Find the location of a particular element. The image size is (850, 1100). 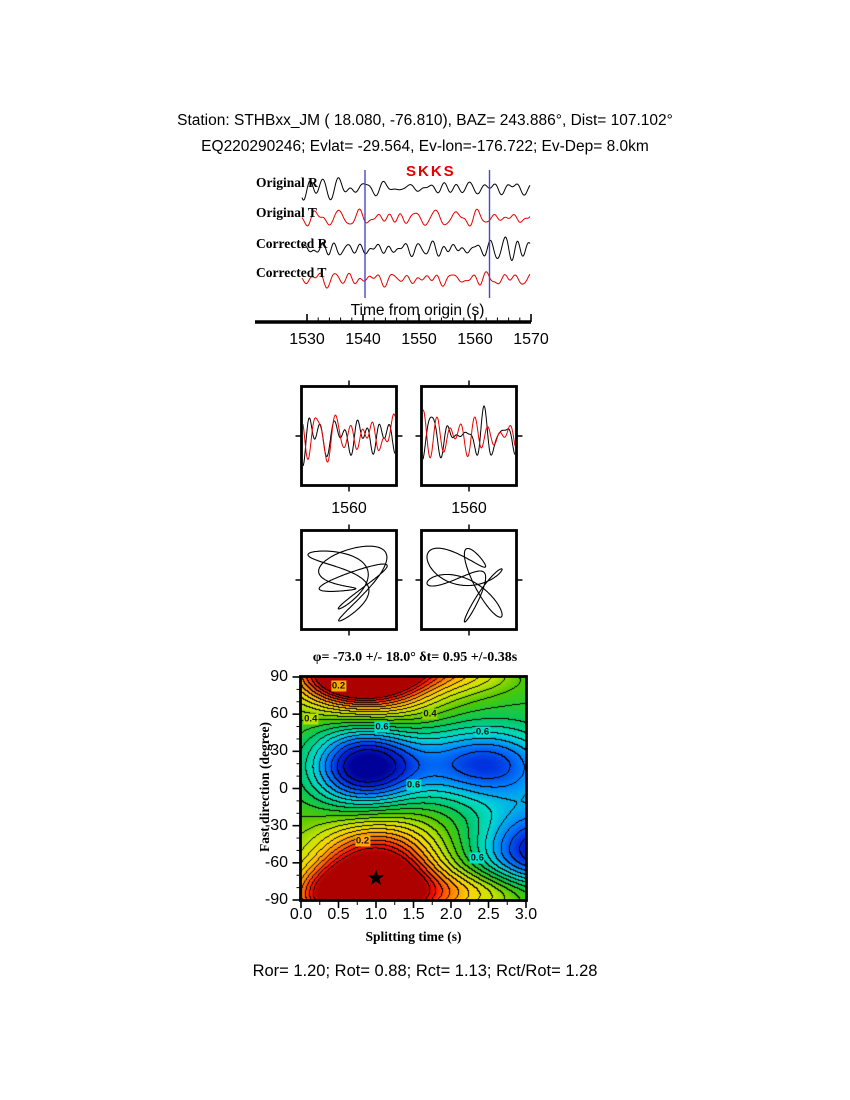

window-panel-left-tick-label: 1560 is located at coordinates (349, 508).